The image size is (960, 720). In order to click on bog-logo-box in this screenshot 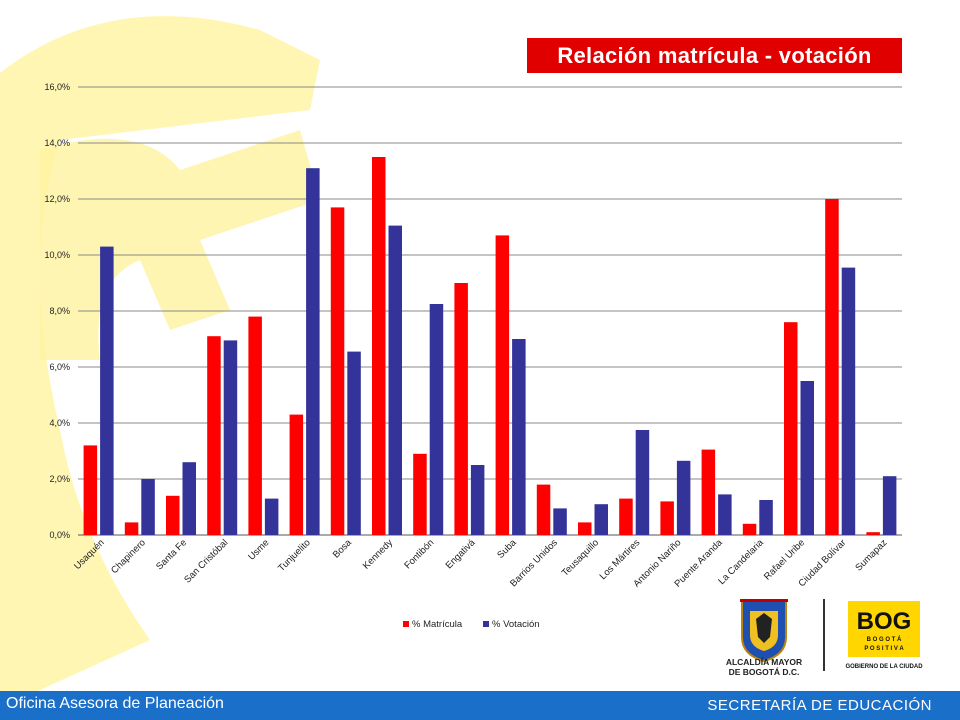, I will do `click(884, 629)`.